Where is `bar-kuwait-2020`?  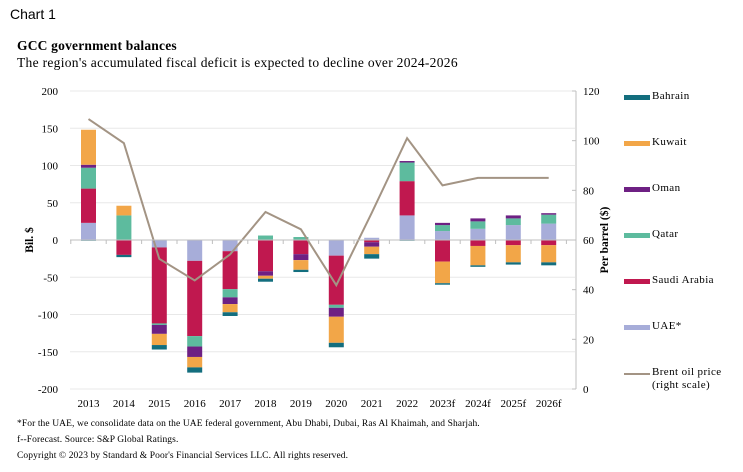 bar-kuwait-2020 is located at coordinates (336, 329).